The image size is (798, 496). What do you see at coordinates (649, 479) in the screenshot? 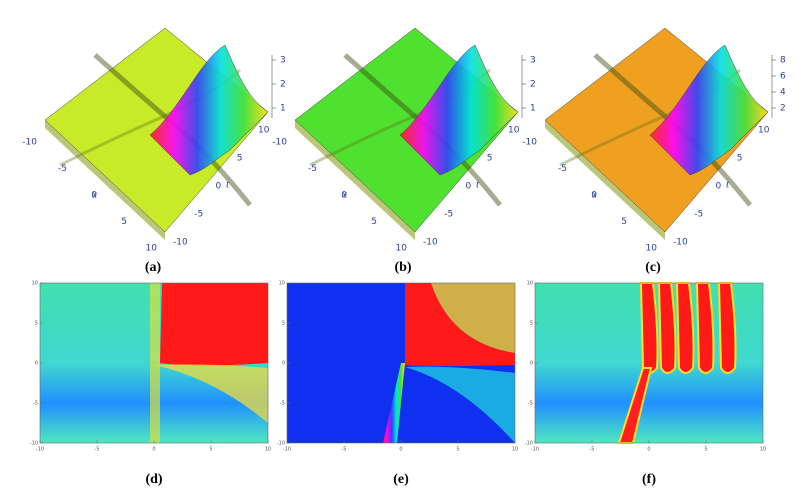
I see `panel-label: (f)` at bounding box center [649, 479].